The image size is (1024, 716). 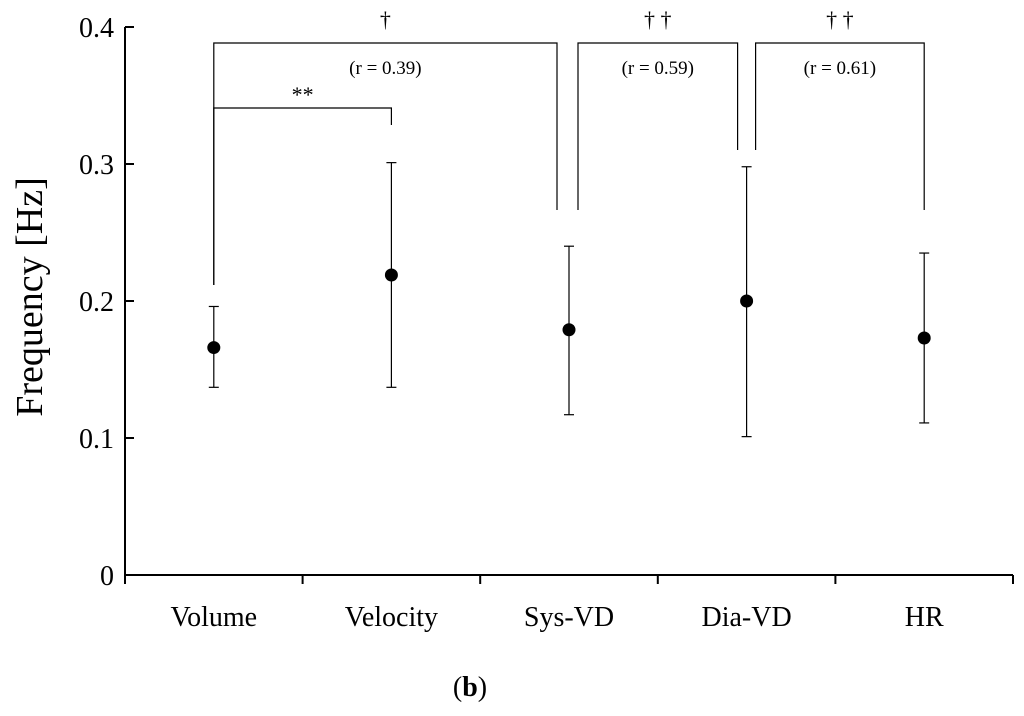 I want to click on x-tick-label: Sys-VD, so click(x=569, y=617).